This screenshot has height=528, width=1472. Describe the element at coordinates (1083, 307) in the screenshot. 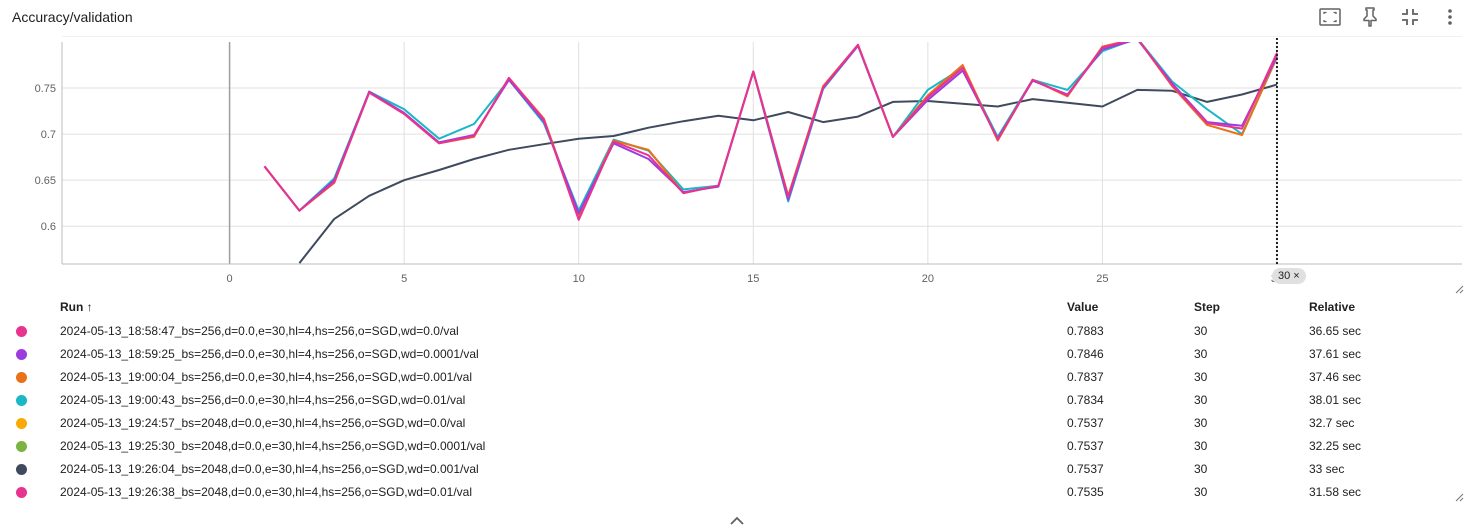

I see `value-column-header: Value` at that location.